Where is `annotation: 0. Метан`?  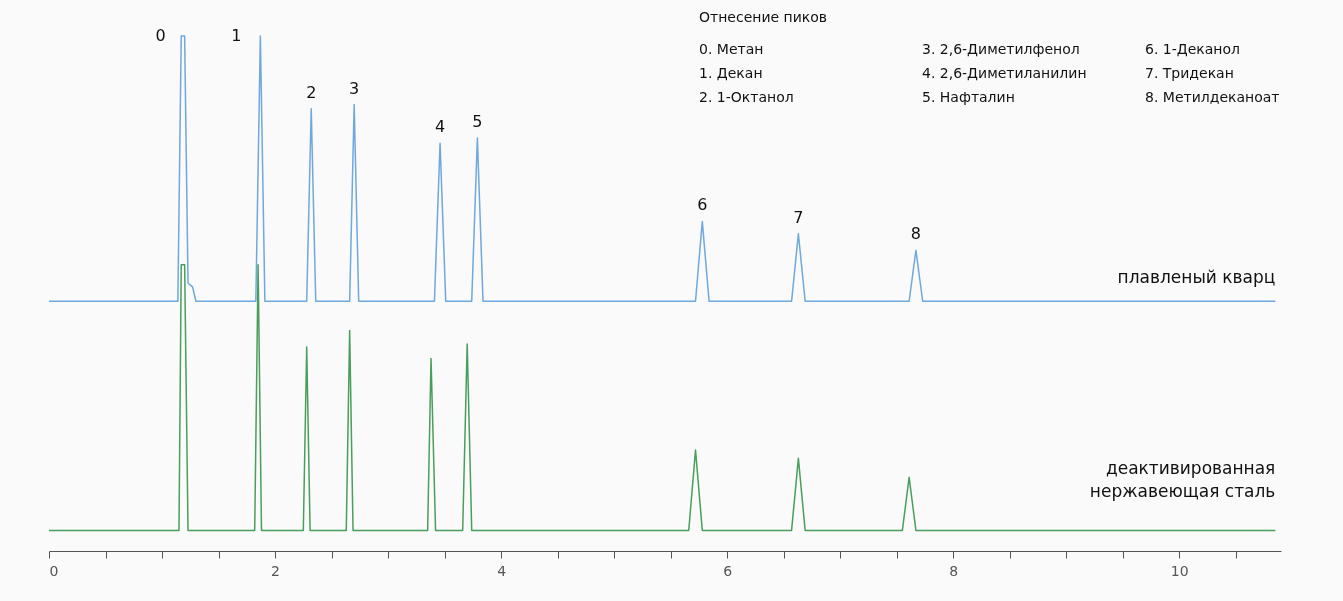
annotation: 0. Метан is located at coordinates (731, 49).